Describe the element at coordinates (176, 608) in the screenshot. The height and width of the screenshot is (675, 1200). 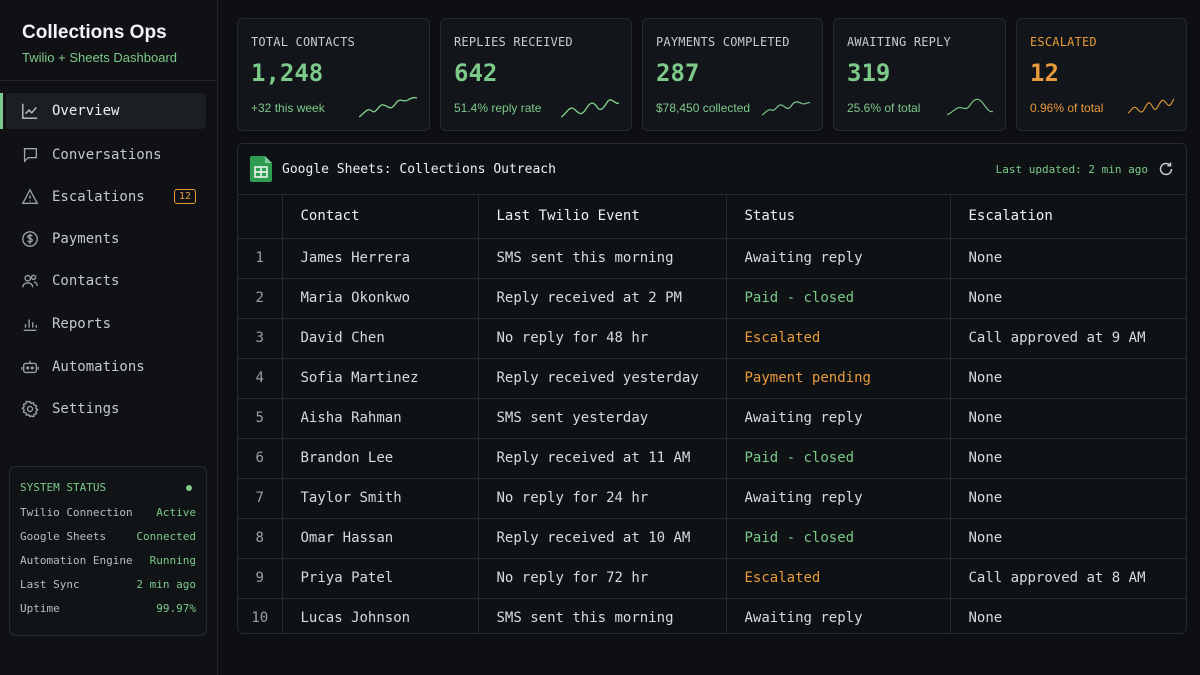
I see `status-value: 99.97%` at that location.